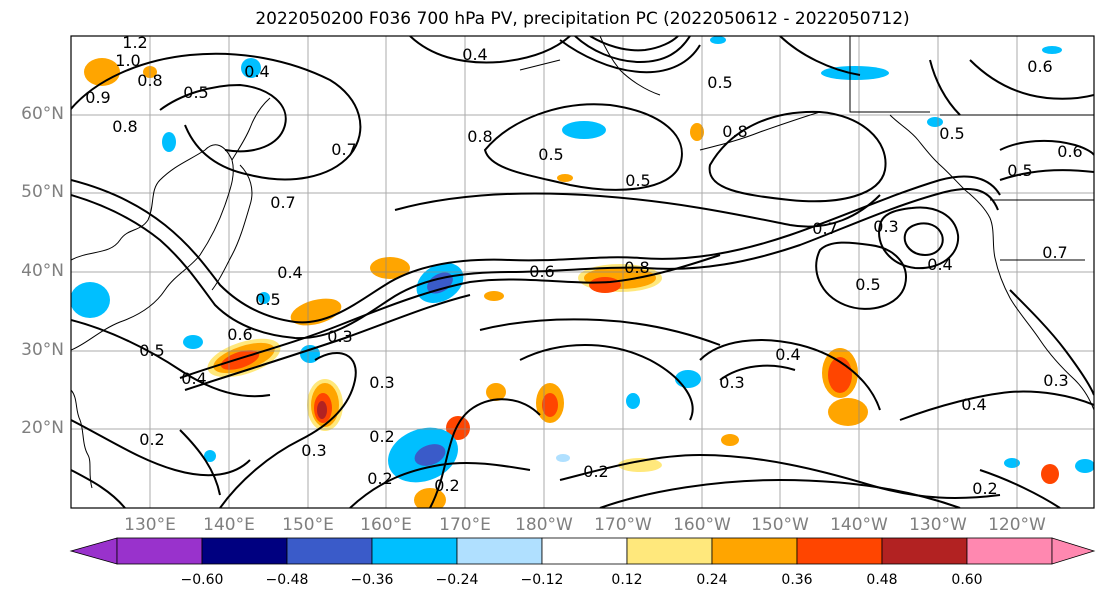  What do you see at coordinates (882, 580) in the screenshot?
I see `colorbar-tick-label: 0.48` at bounding box center [882, 580].